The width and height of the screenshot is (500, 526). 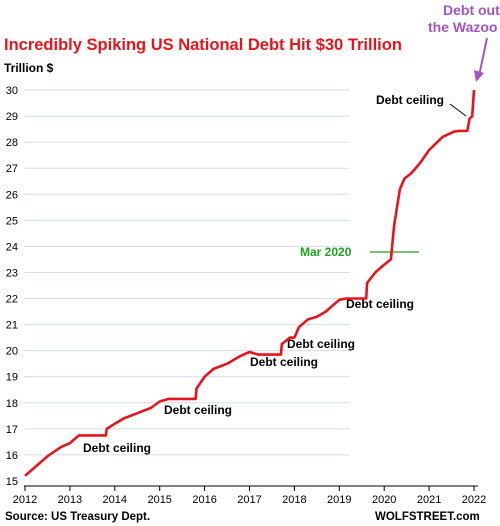 What do you see at coordinates (249, 500) in the screenshot?
I see `x-tick-label: 2017` at bounding box center [249, 500].